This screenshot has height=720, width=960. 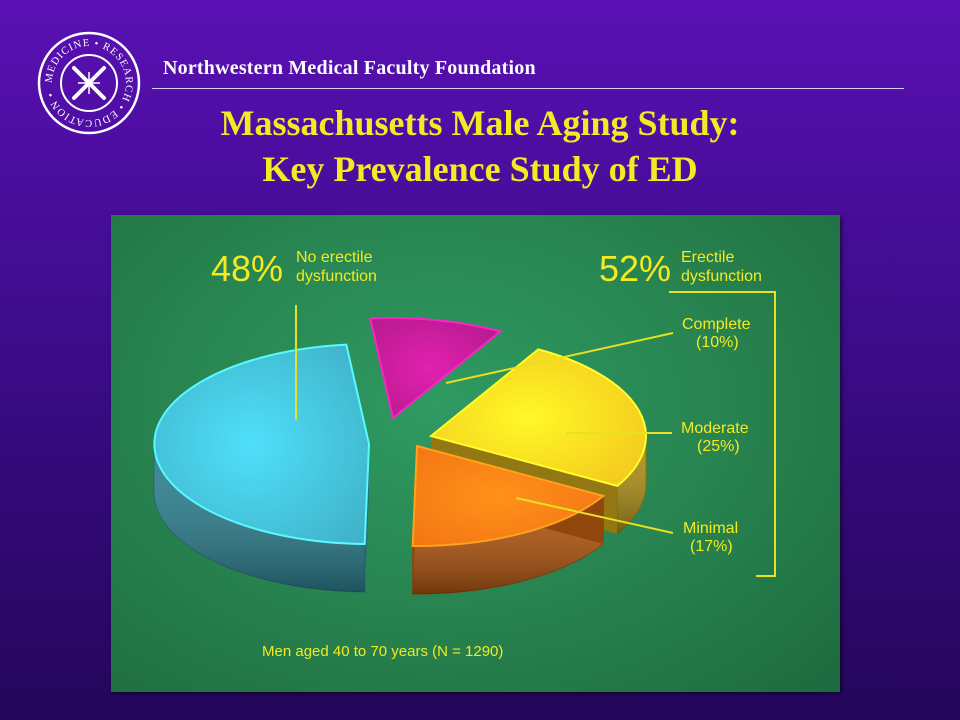 I want to click on ed-bracket, so click(x=722, y=434).